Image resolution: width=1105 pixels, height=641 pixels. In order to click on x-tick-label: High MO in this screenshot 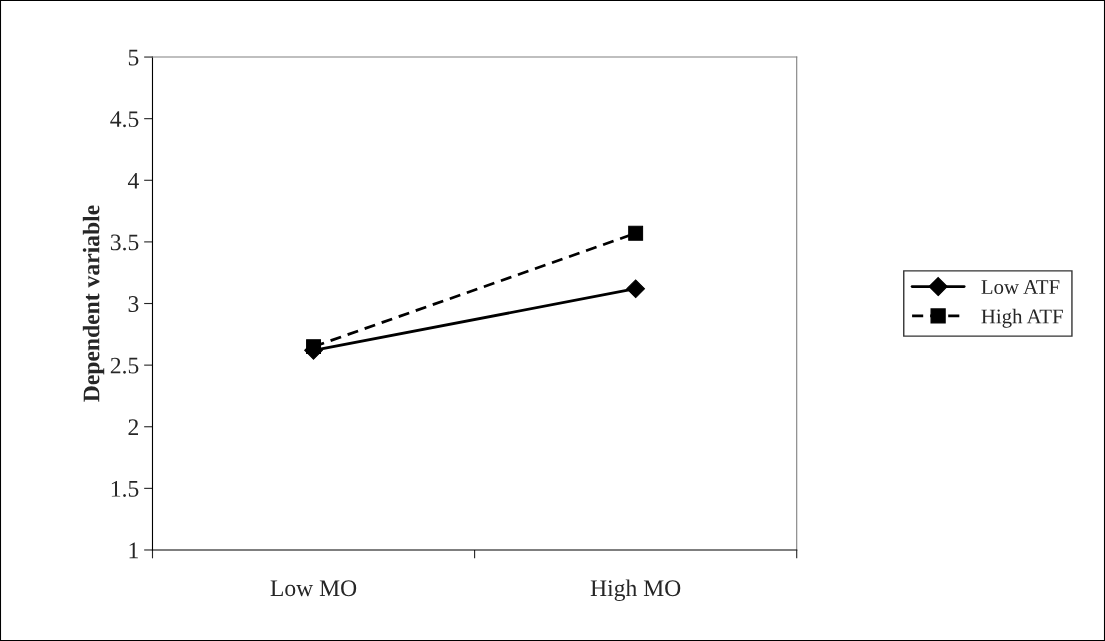, I will do `click(635, 590)`.